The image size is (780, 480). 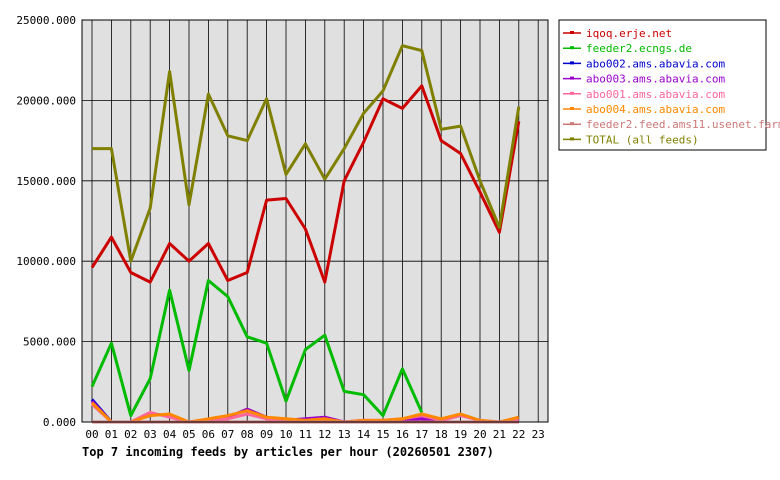 I want to click on legend-label: abo002.ams.abavia.com, so click(x=655, y=63).